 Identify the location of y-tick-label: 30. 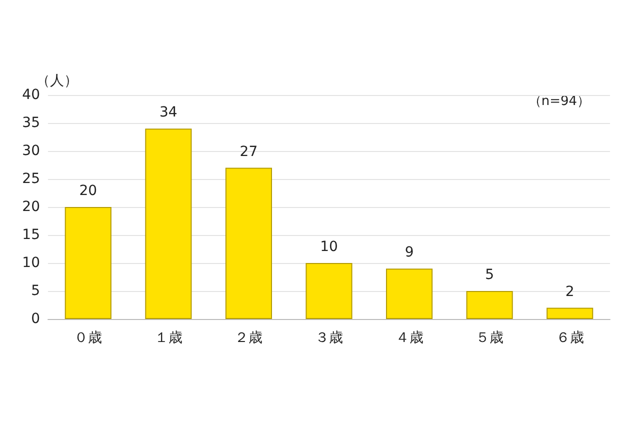
(31, 151).